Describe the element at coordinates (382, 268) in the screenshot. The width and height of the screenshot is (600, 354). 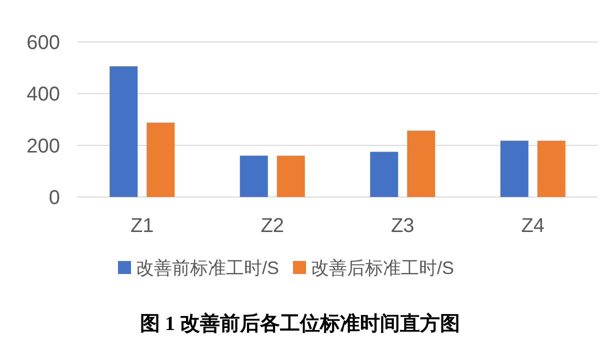
I see `legend-label: 改善后标准工时/S` at that location.